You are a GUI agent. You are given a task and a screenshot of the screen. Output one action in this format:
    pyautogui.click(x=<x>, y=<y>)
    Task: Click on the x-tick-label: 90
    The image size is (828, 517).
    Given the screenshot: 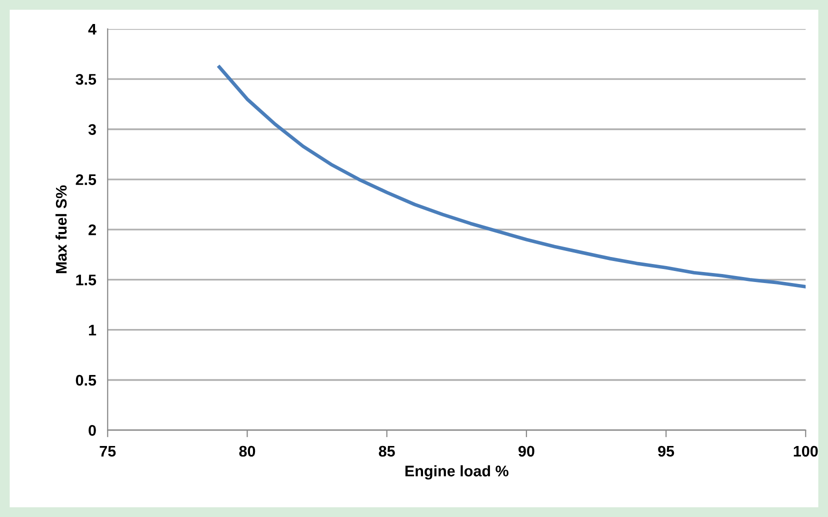 What is the action you would take?
    pyautogui.click(x=526, y=451)
    